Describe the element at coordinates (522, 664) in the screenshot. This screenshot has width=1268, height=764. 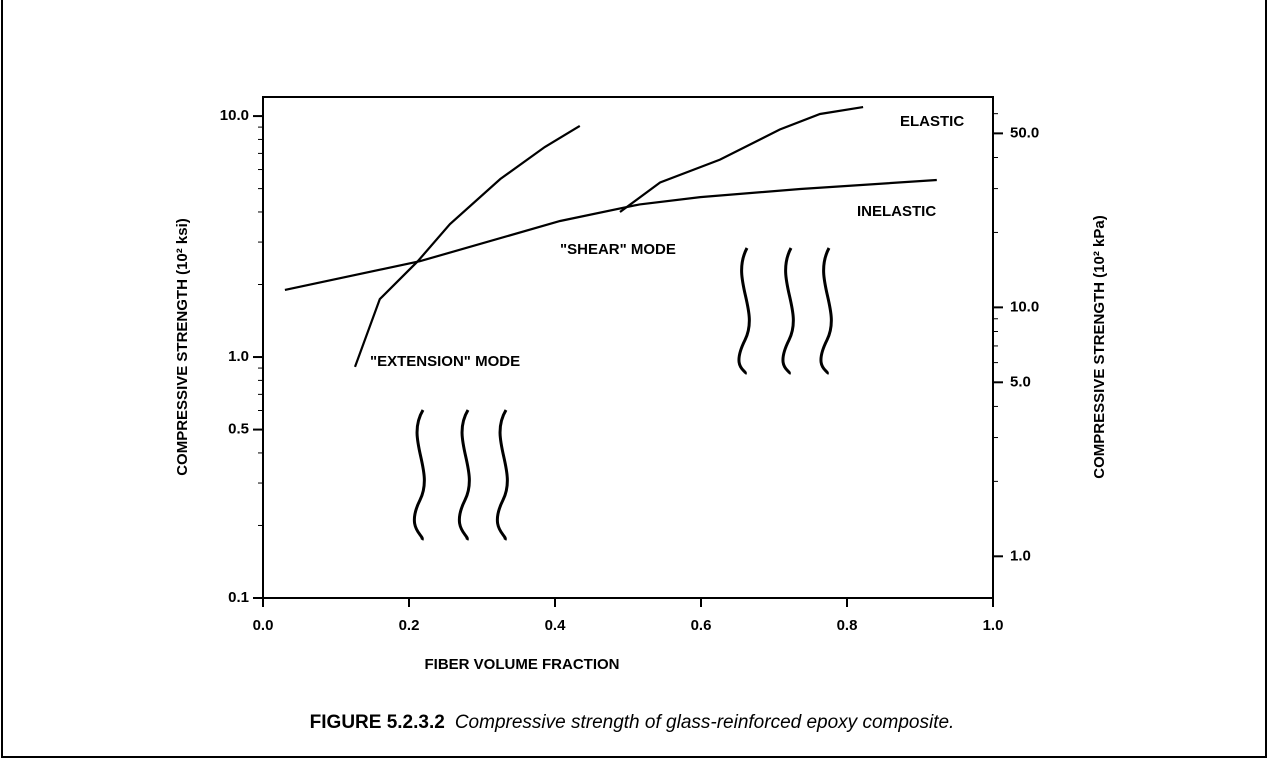
I see `x-axis-title: FIBER VOLUME FRACTION` at that location.